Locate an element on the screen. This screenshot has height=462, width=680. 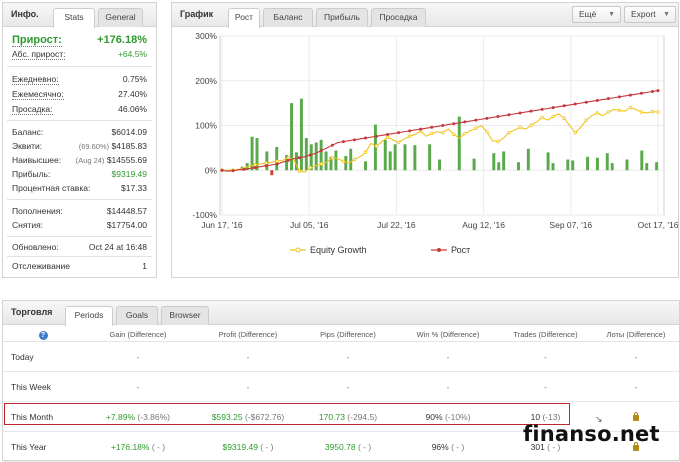
help-icon: ? is located at coordinates (43, 335).